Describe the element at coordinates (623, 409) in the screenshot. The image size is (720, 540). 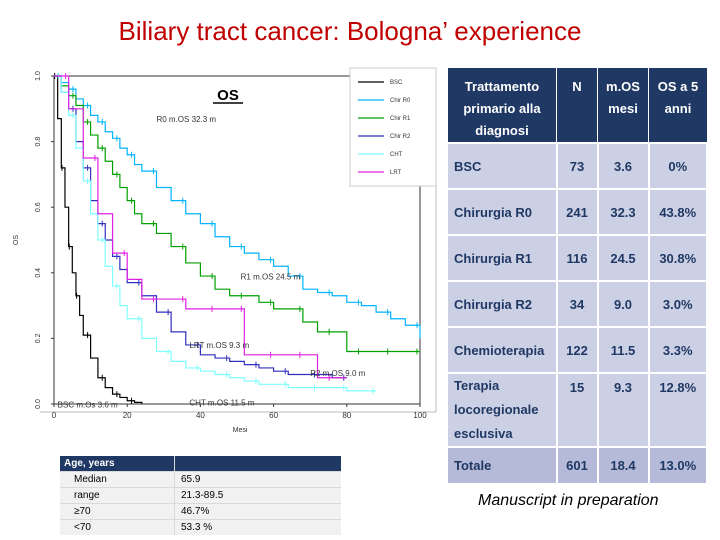
I see `treatment-mos: 9.3` at that location.